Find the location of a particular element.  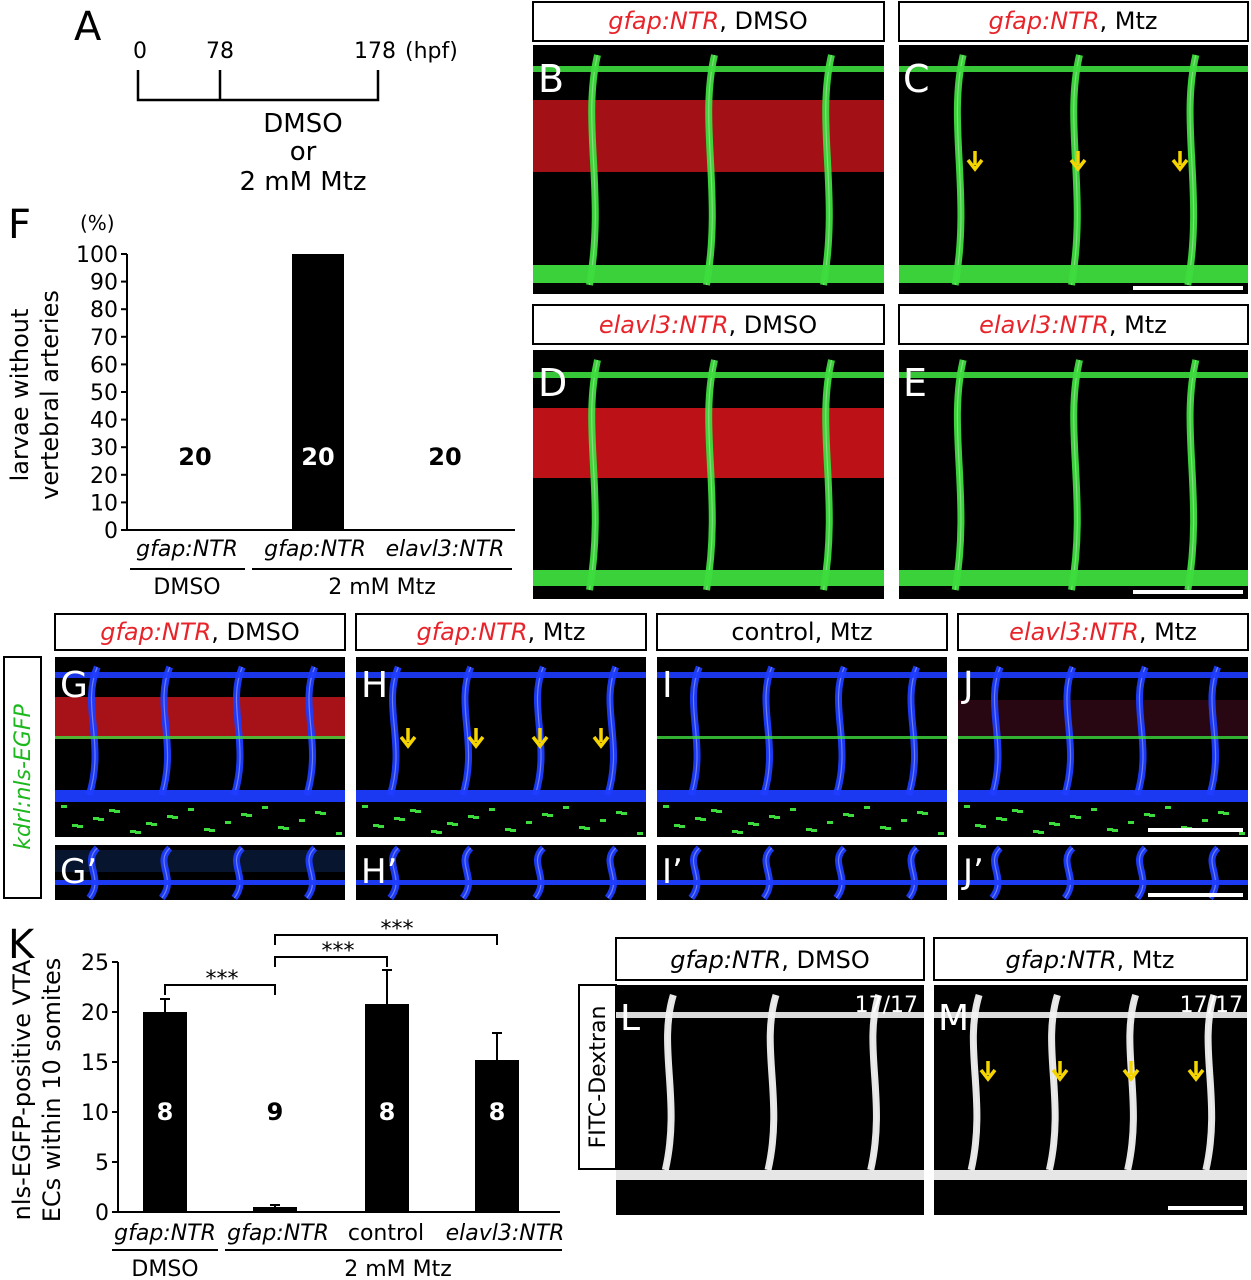

neural-tube-red-g is located at coordinates (200, 718).